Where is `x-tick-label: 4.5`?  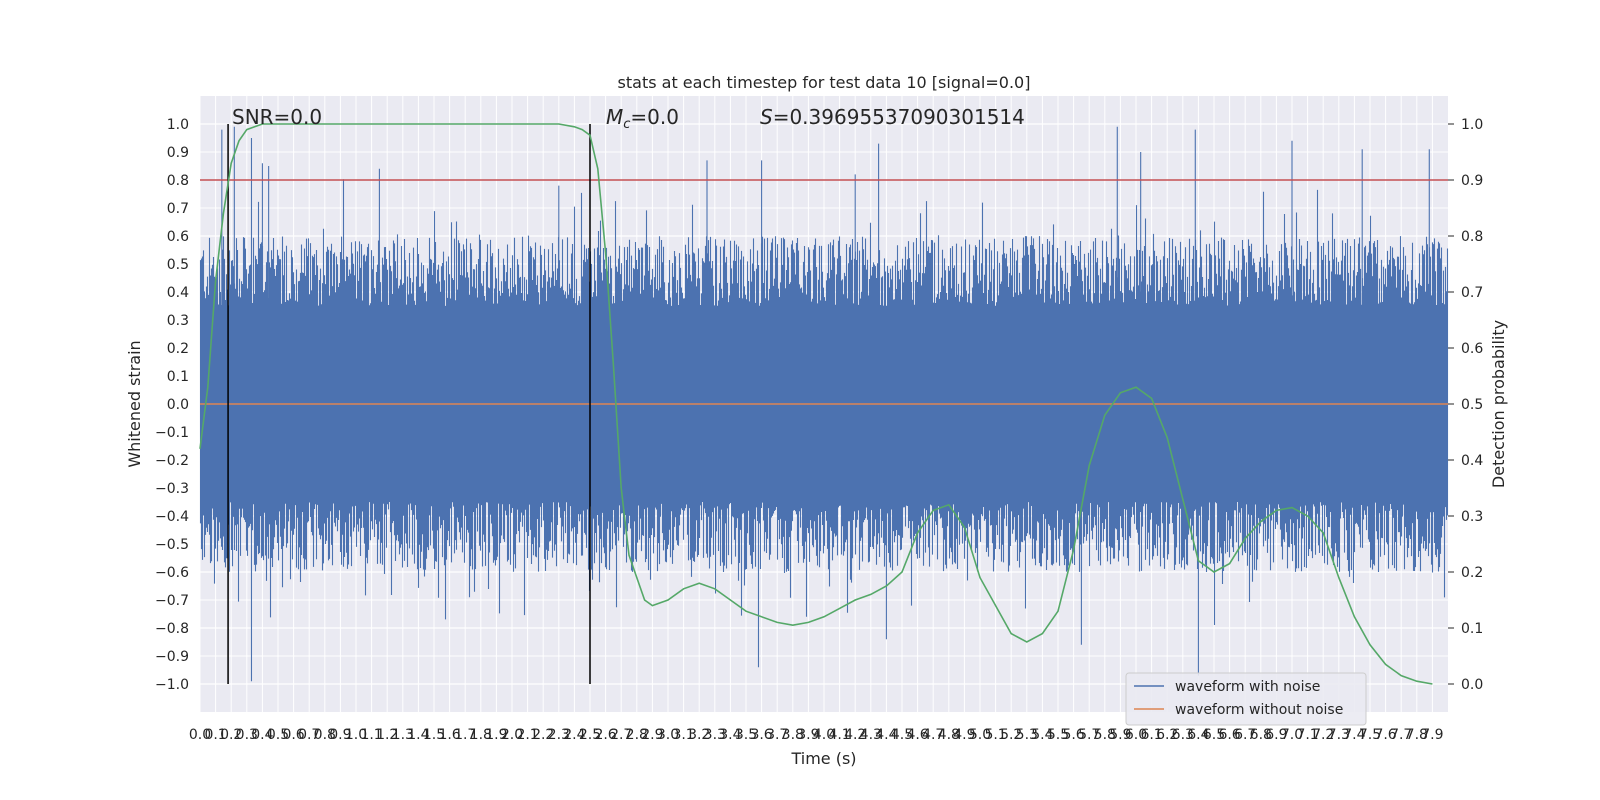
x-tick-label: 4.5 is located at coordinates (902, 735).